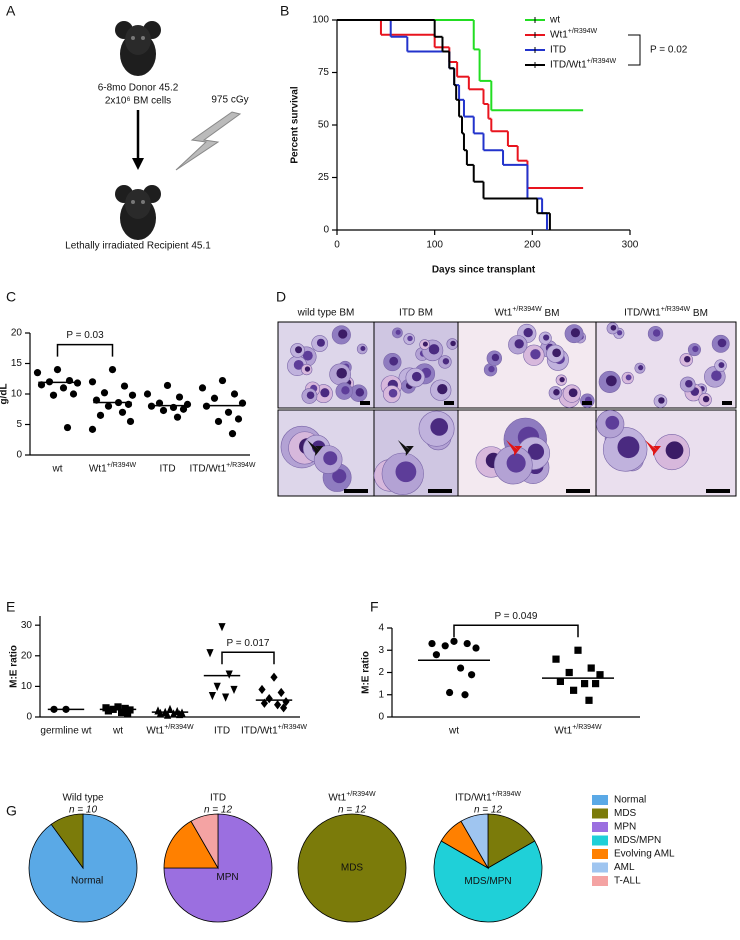  What do you see at coordinates (284, 11) in the screenshot?
I see `panel-label: B` at bounding box center [284, 11].